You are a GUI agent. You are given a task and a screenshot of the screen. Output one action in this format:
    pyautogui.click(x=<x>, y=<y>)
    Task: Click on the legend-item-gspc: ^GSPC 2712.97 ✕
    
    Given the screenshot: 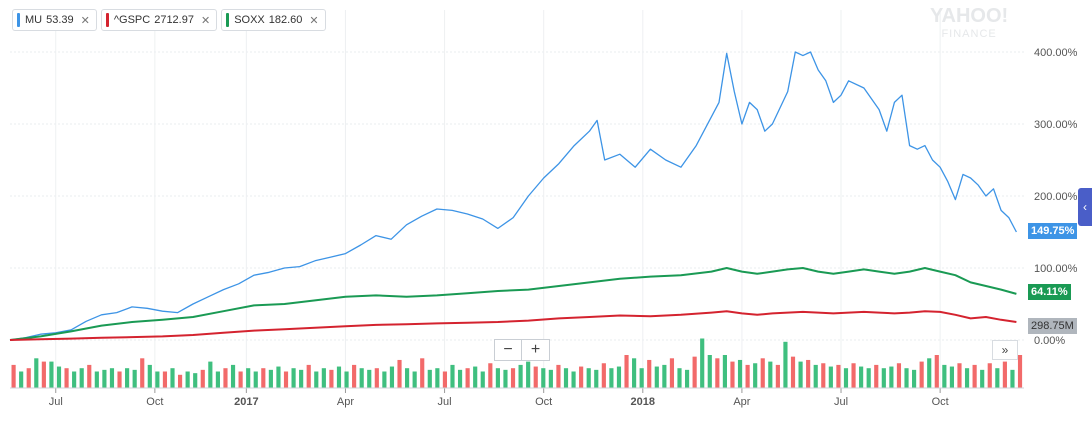 What is the action you would take?
    pyautogui.click(x=159, y=20)
    